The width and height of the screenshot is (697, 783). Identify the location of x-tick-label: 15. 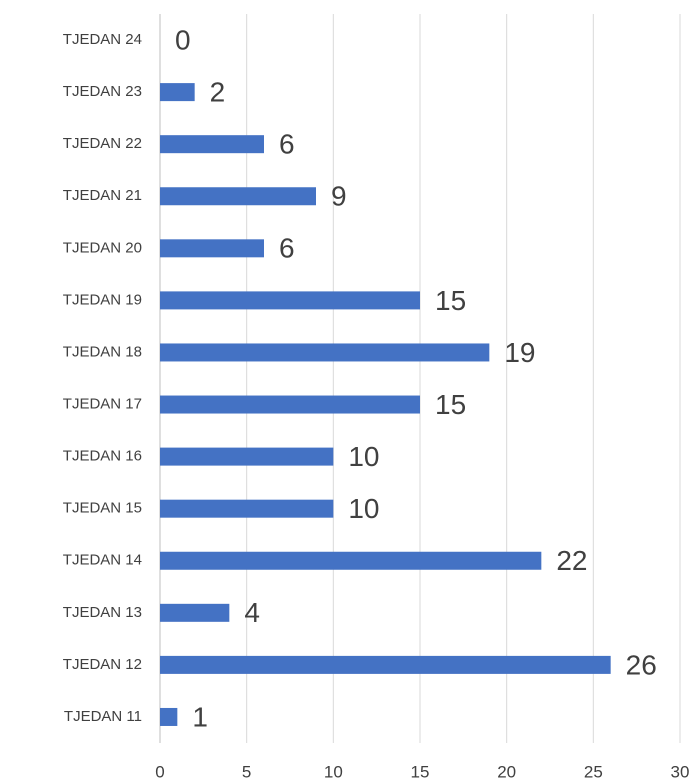
(420, 771).